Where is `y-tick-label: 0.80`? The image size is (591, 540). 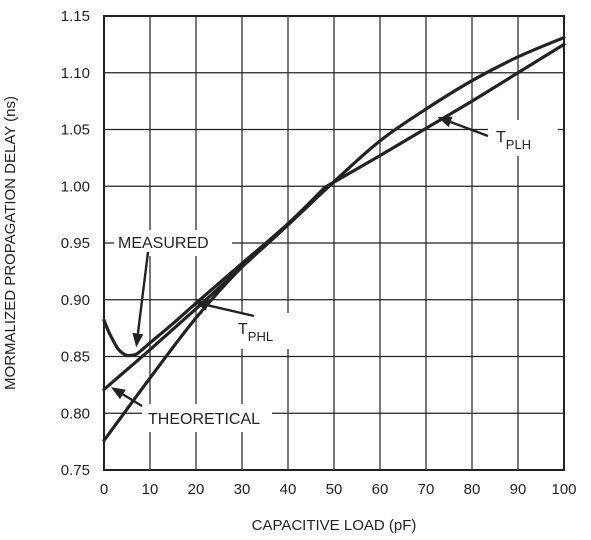 y-tick-label: 0.80 is located at coordinates (75, 413).